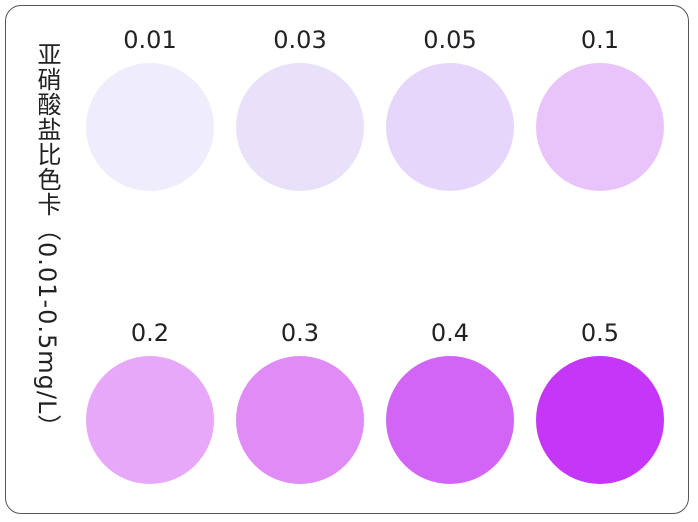 This screenshot has width=698, height=522. What do you see at coordinates (449, 40) in the screenshot?
I see `swatch-label: 0.05` at bounding box center [449, 40].